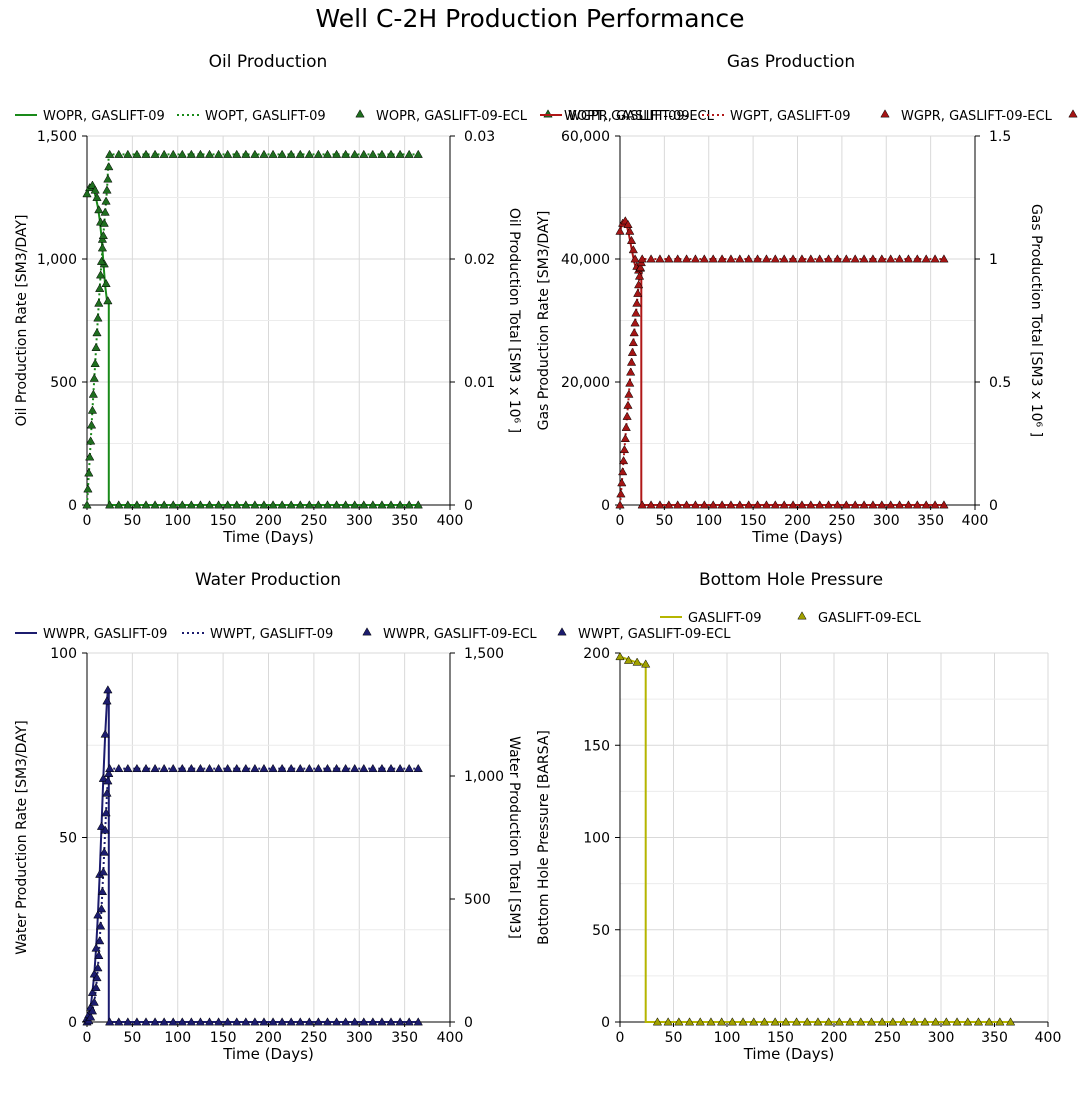  Describe the element at coordinates (22, 321) in the screenshot. I see `y-axis-label: Oil Production Rate [SM3/DAY]` at that location.